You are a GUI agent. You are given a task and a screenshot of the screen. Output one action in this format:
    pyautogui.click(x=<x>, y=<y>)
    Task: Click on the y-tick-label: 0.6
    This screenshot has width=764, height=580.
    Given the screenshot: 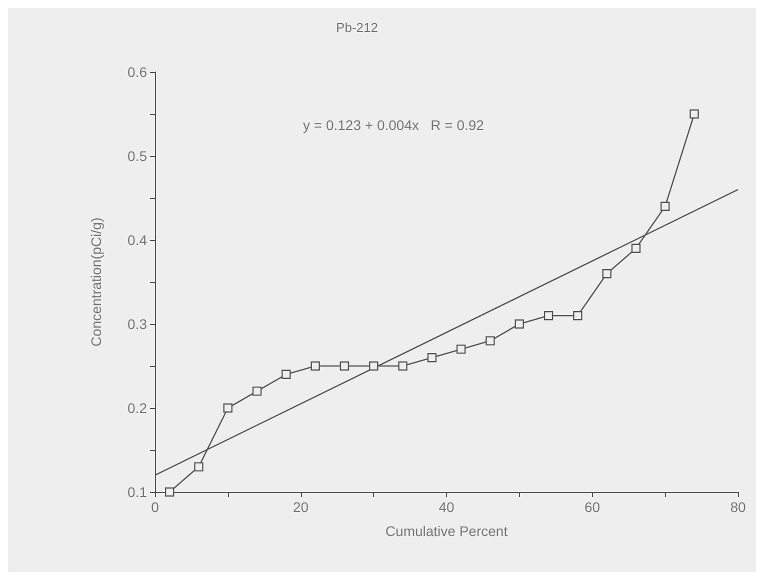 What is the action you would take?
    pyautogui.click(x=138, y=72)
    